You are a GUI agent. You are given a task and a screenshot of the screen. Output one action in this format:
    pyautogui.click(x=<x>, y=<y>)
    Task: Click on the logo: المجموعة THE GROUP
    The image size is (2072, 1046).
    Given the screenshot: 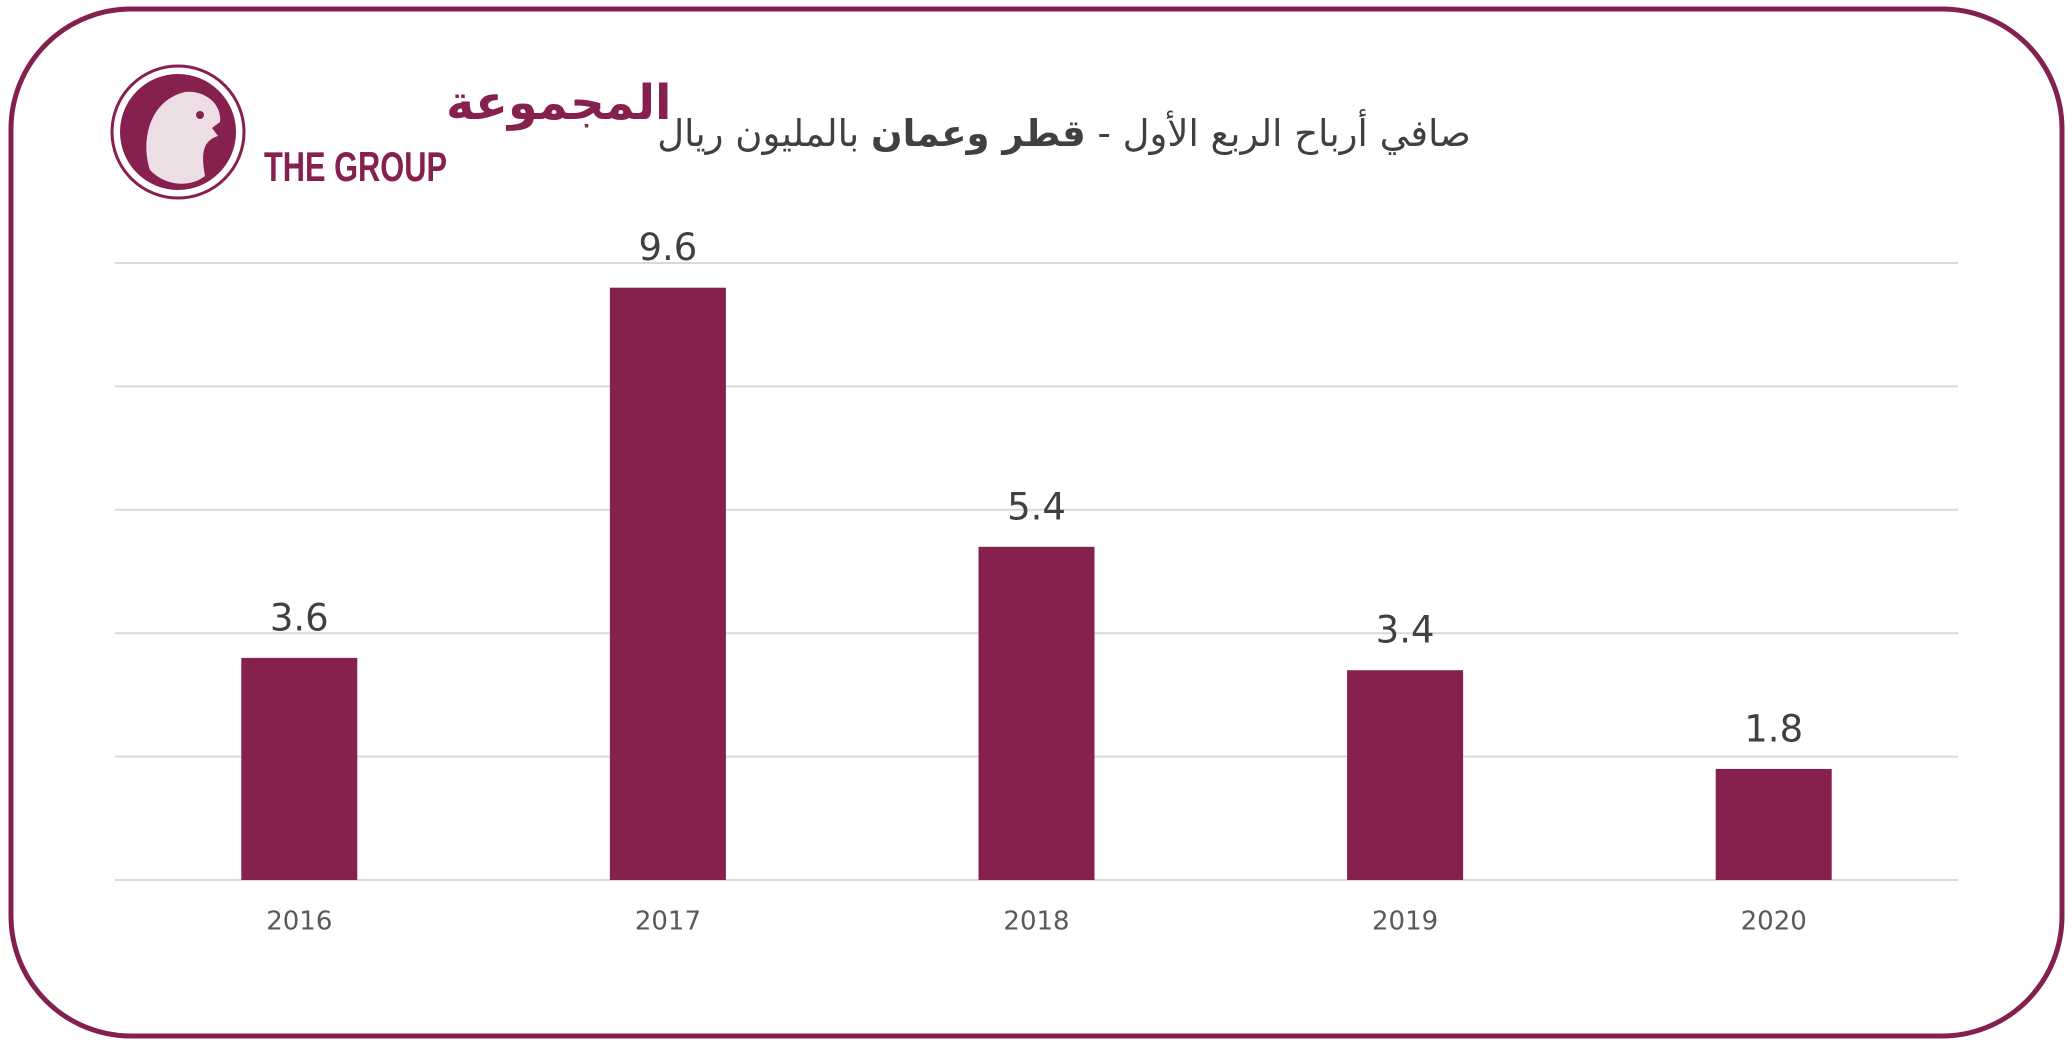 What is the action you would take?
    pyautogui.click(x=390, y=132)
    